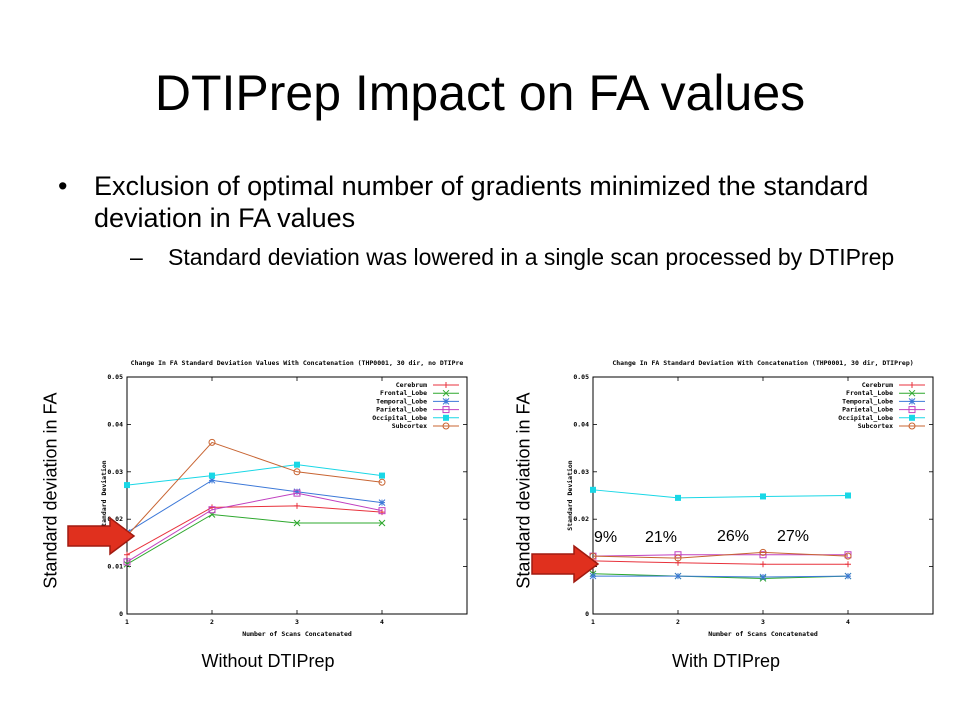 Image resolution: width=960 pixels, height=720 pixels. I want to click on left-y-label: Standard deviation in FA, so click(50, 490).